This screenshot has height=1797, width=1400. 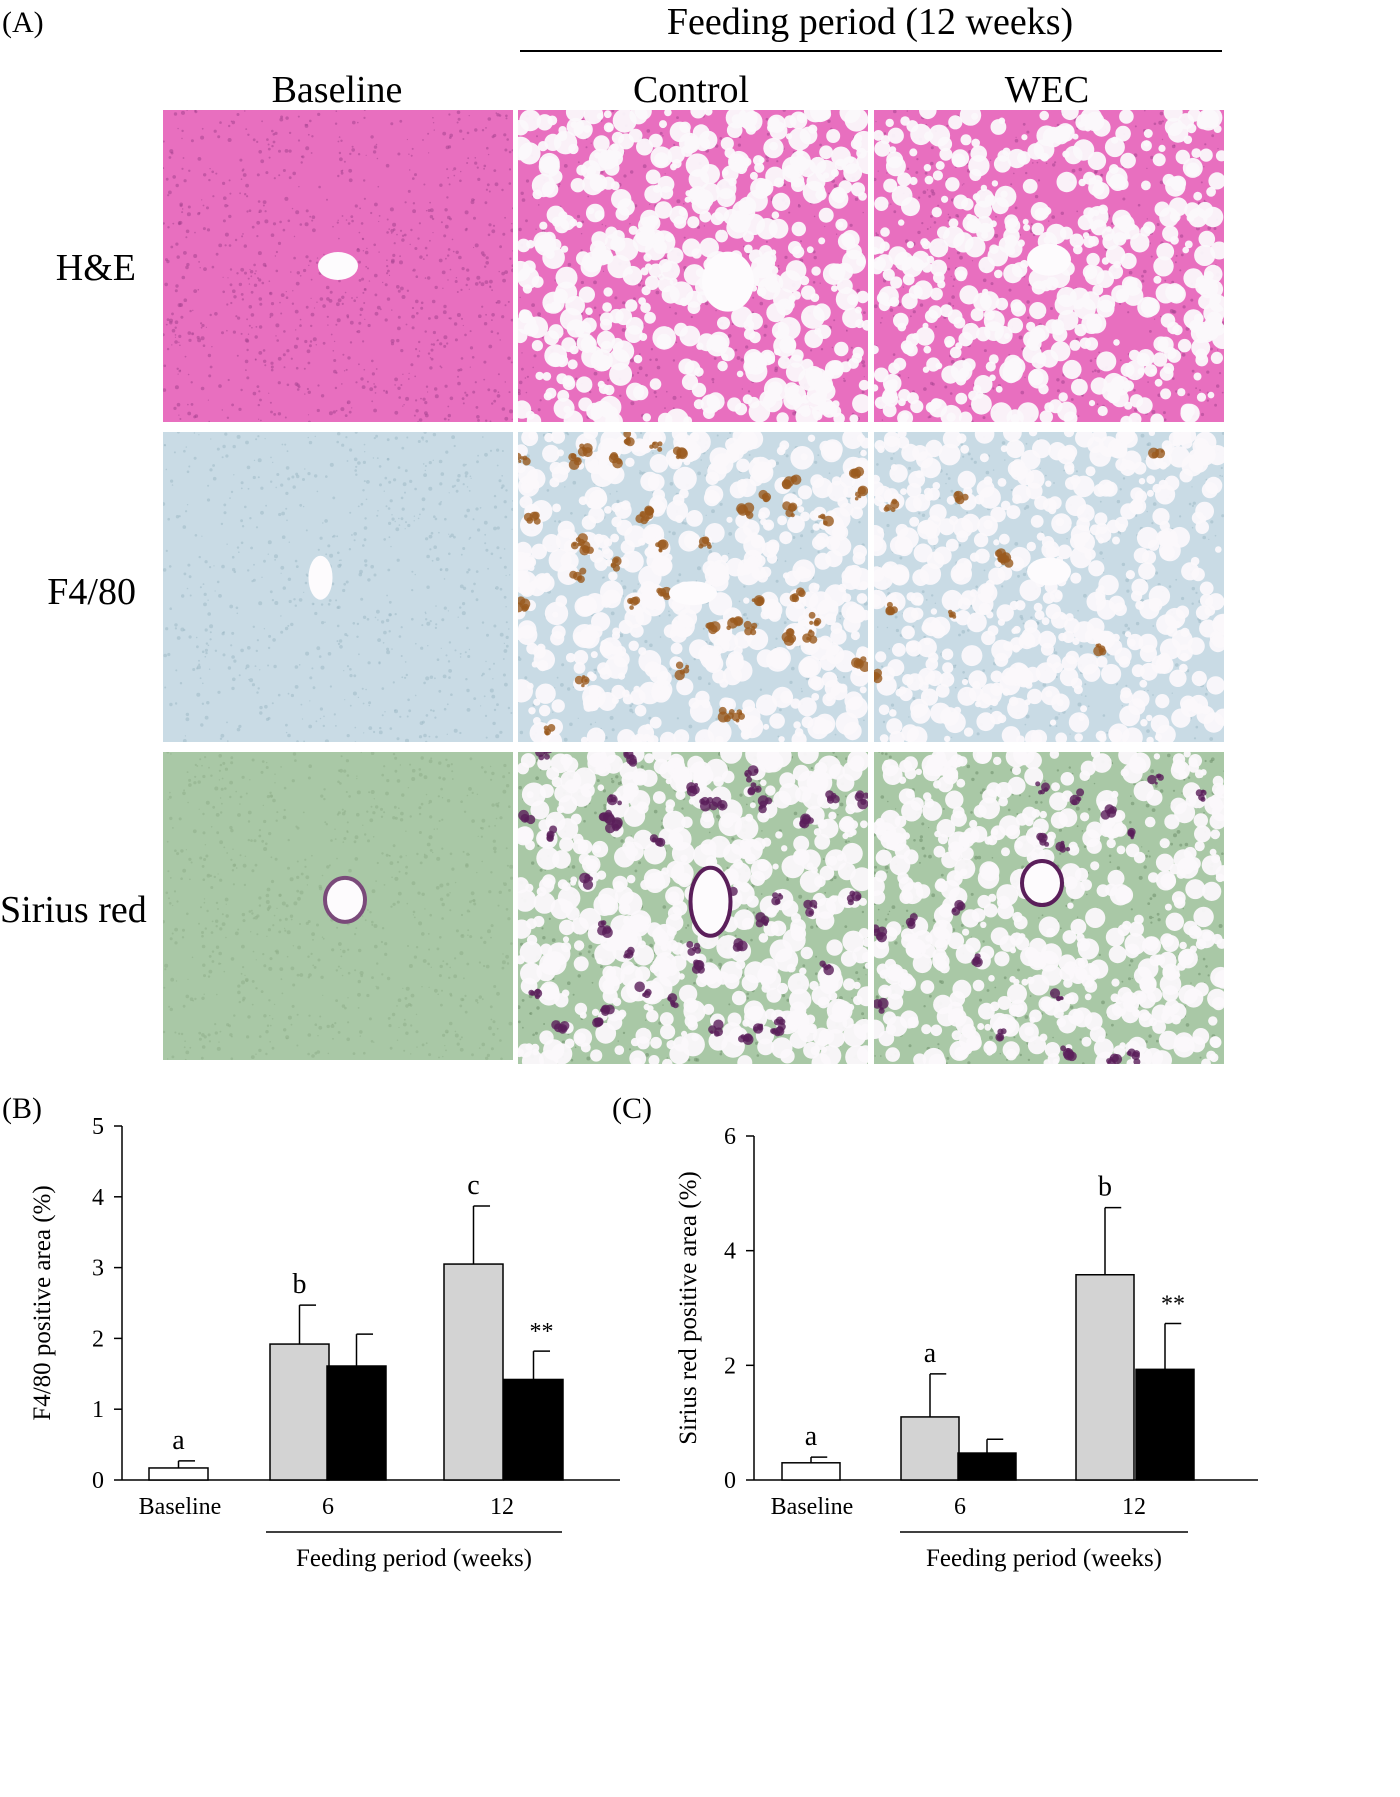 I want to click on micrograph-f480-wec, so click(x=1049, y=587).